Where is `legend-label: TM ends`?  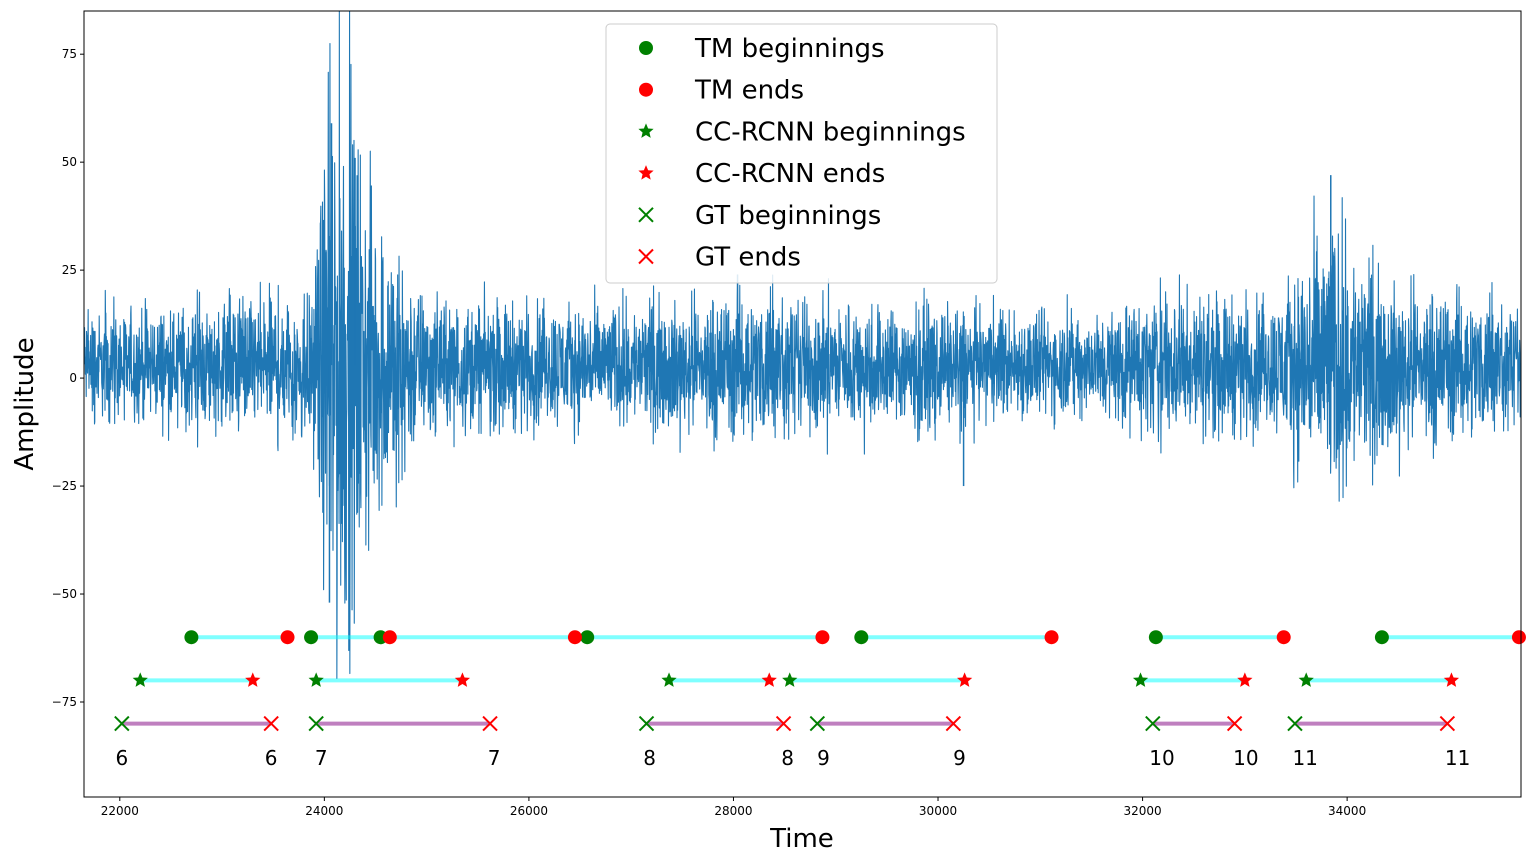
legend-label: TM ends is located at coordinates (749, 91).